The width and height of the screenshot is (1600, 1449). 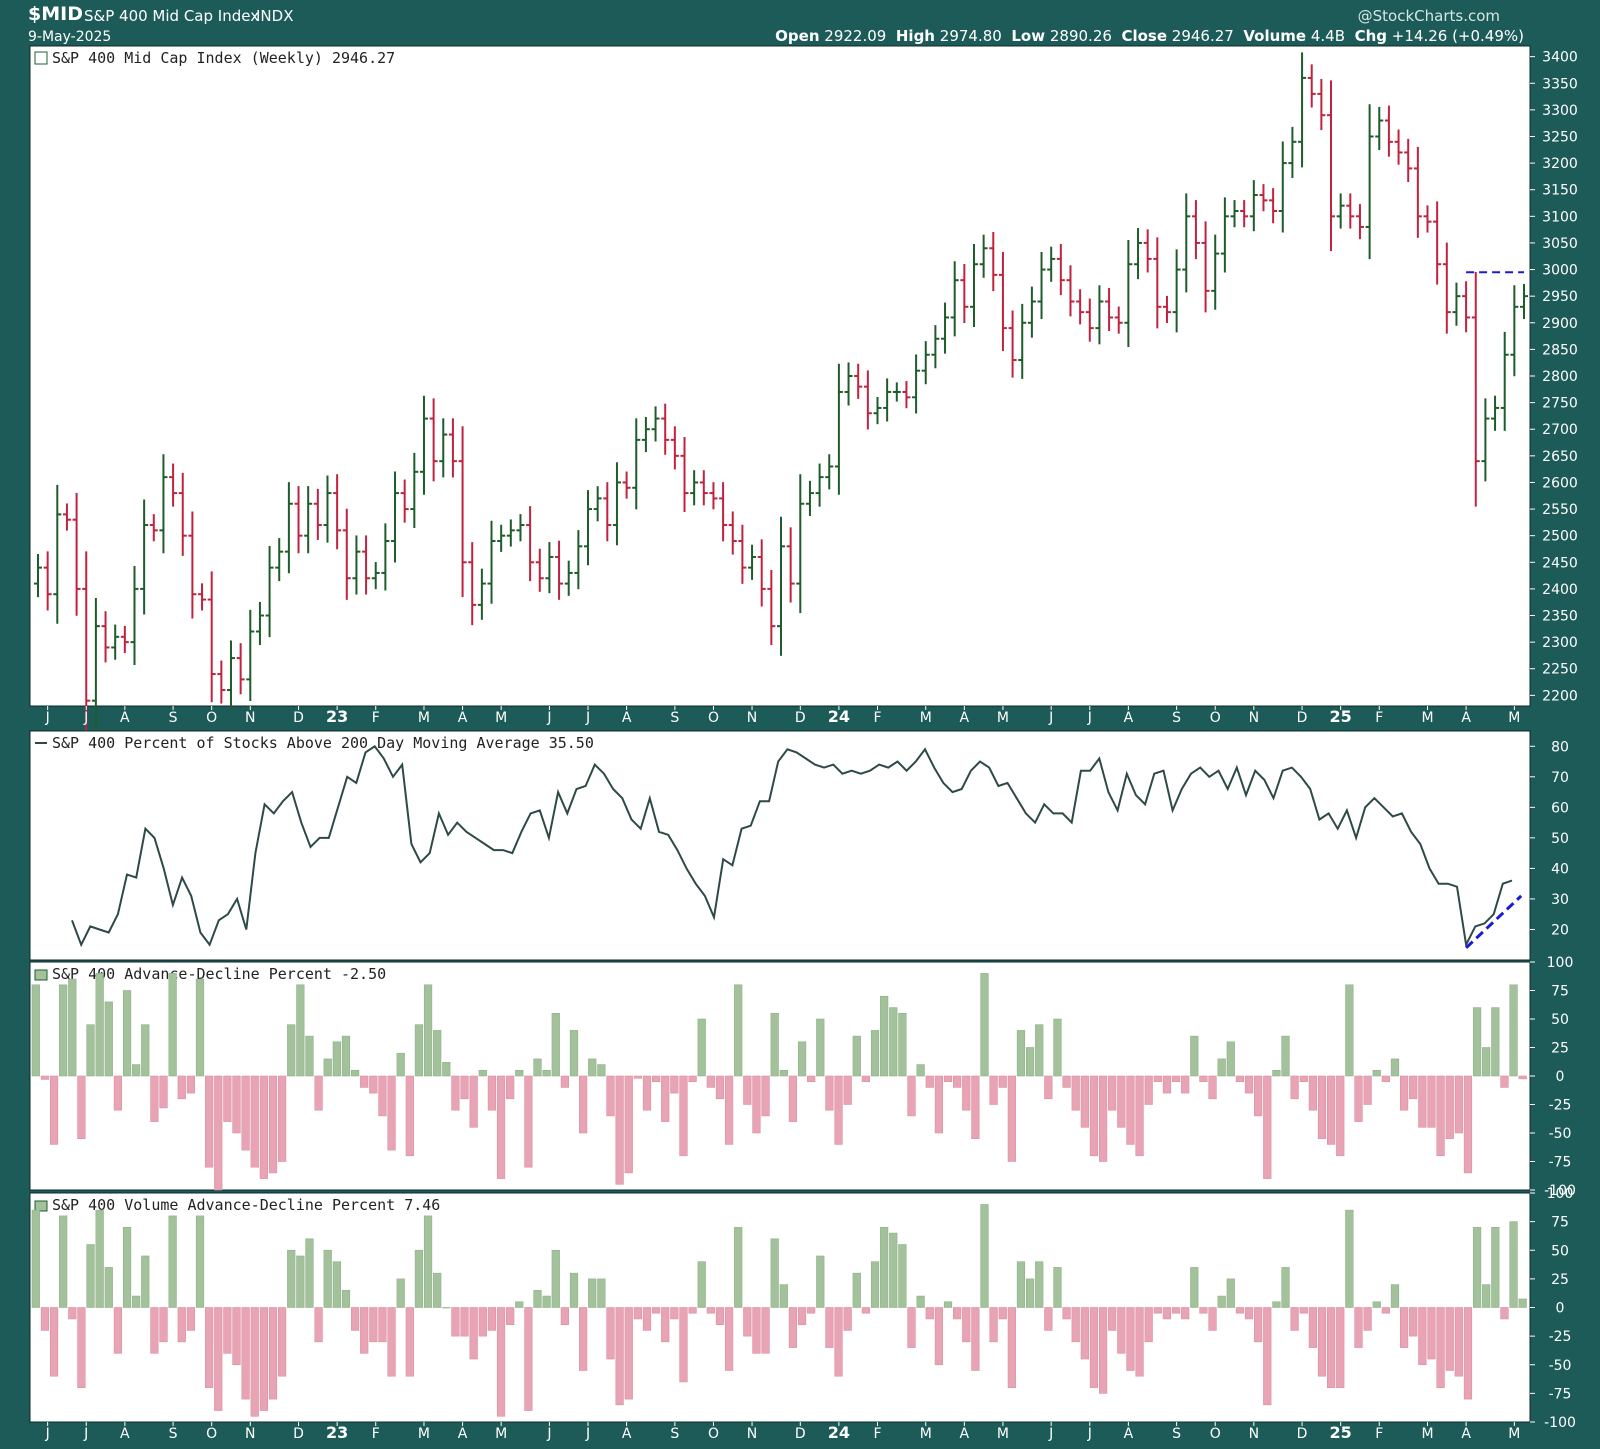 What do you see at coordinates (1560, 900) in the screenshot?
I see `y-tick-label: 30` at bounding box center [1560, 900].